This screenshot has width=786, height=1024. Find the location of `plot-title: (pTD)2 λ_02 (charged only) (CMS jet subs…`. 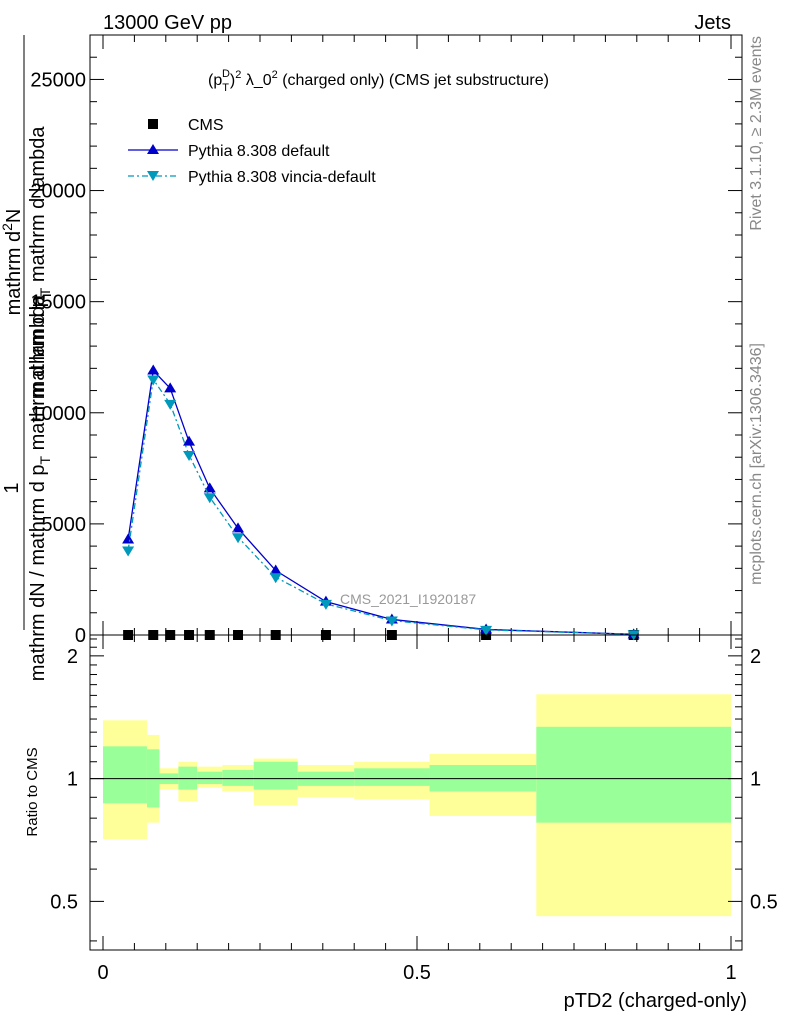

plot-title: (pTD)2 λ_02 (charged only) (CMS jet subs… is located at coordinates (378, 81).